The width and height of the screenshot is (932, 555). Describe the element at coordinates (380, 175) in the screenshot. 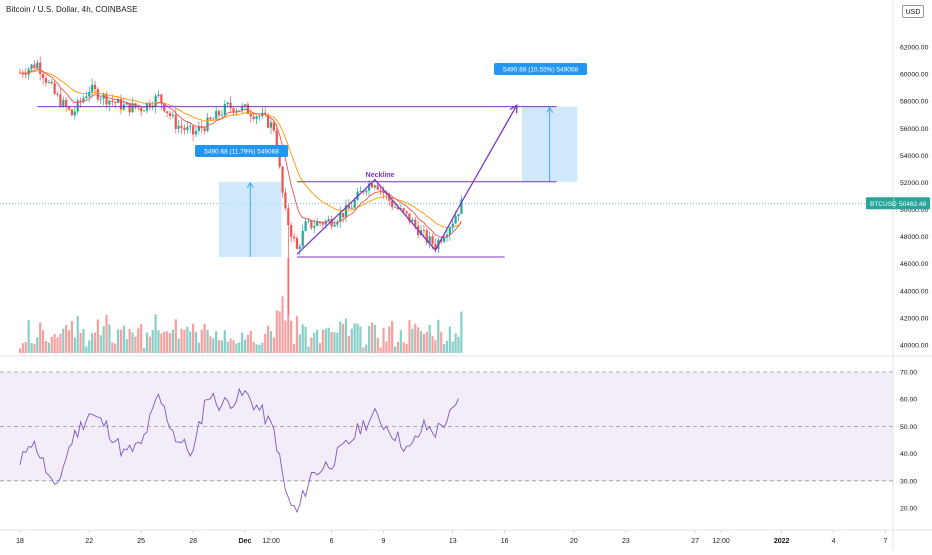

I see `neckline-label: Neckline` at that location.